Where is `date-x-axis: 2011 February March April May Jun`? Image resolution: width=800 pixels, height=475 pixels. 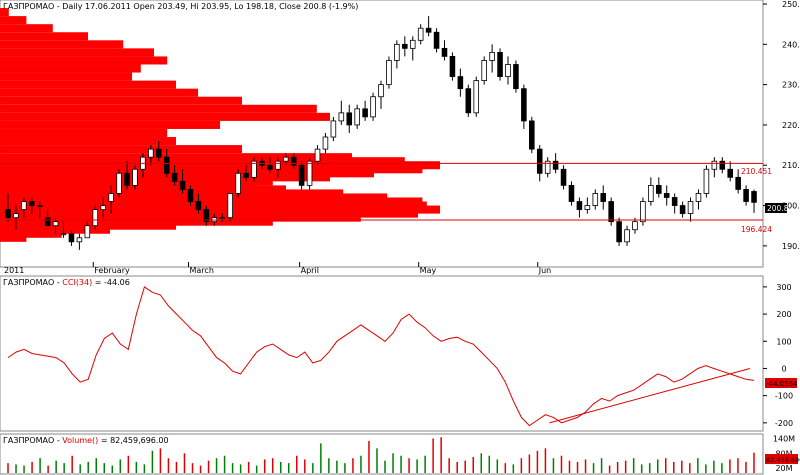 date-x-axis: 2011 February March April May Jun is located at coordinates (277, 268).